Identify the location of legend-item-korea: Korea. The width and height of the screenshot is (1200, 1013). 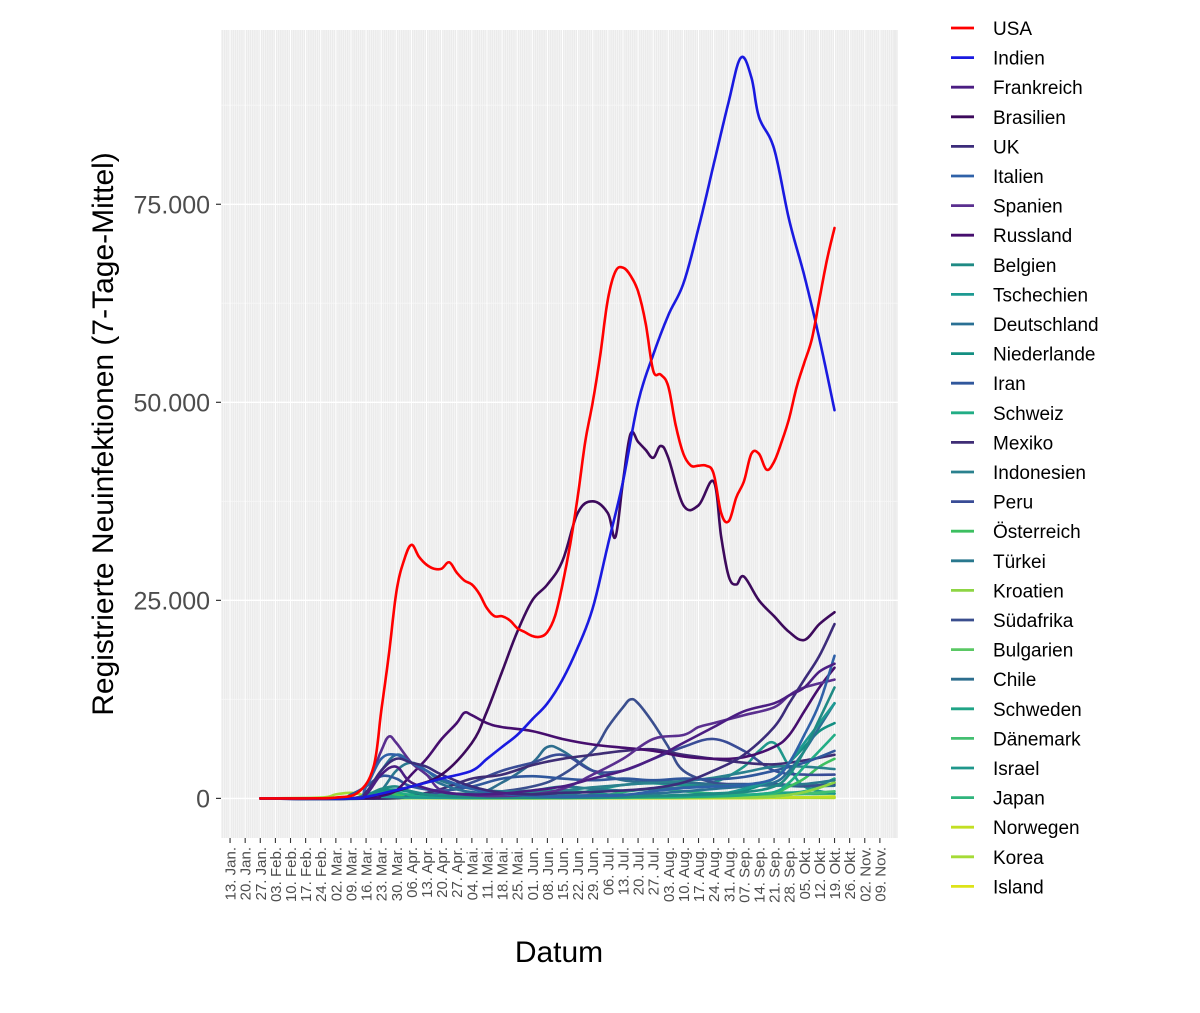
(997, 858).